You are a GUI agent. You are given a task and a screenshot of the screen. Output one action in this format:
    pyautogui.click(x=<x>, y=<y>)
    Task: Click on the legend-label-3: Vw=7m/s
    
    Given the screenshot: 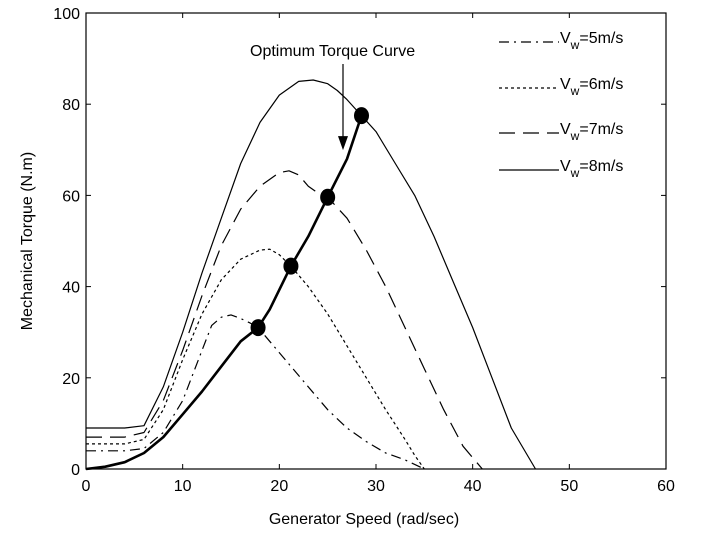 What is the action you would take?
    pyautogui.click(x=591, y=132)
    